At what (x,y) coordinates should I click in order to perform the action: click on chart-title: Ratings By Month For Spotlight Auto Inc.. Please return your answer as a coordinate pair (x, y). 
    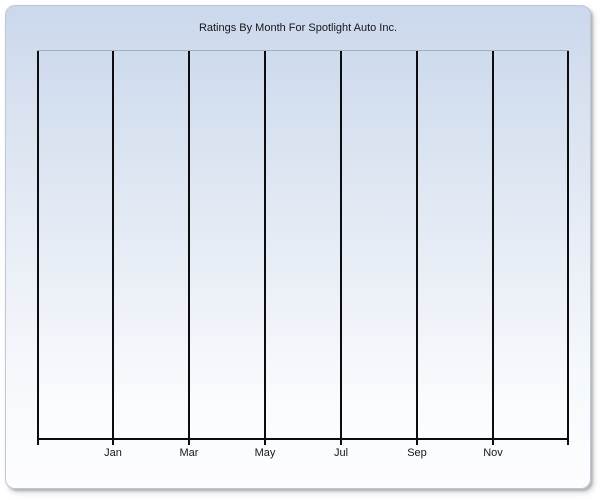
    Looking at the image, I should click on (298, 28).